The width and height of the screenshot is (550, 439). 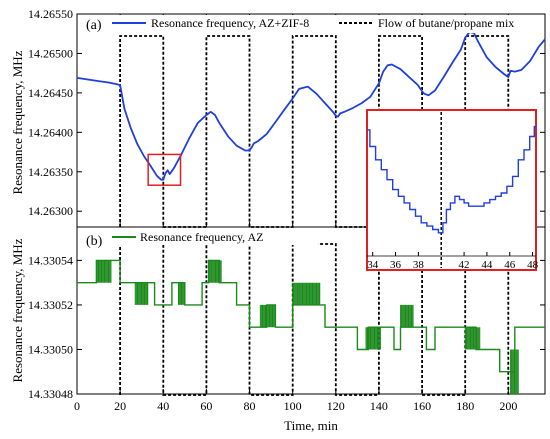 What do you see at coordinates (379, 406) in the screenshot?
I see `x-tick-label: 140` at bounding box center [379, 406].